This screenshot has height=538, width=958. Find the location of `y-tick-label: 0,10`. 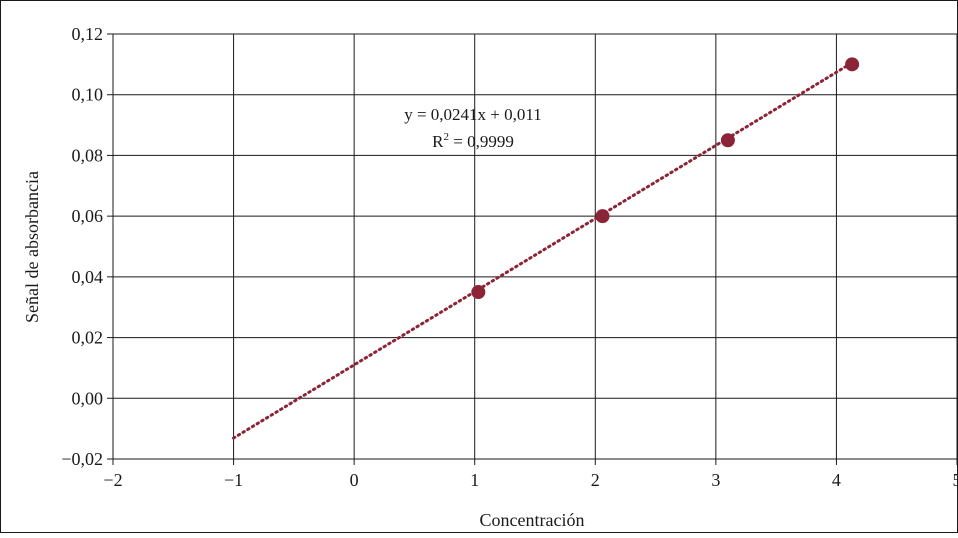

y-tick-label: 0,10 is located at coordinates (88, 95).